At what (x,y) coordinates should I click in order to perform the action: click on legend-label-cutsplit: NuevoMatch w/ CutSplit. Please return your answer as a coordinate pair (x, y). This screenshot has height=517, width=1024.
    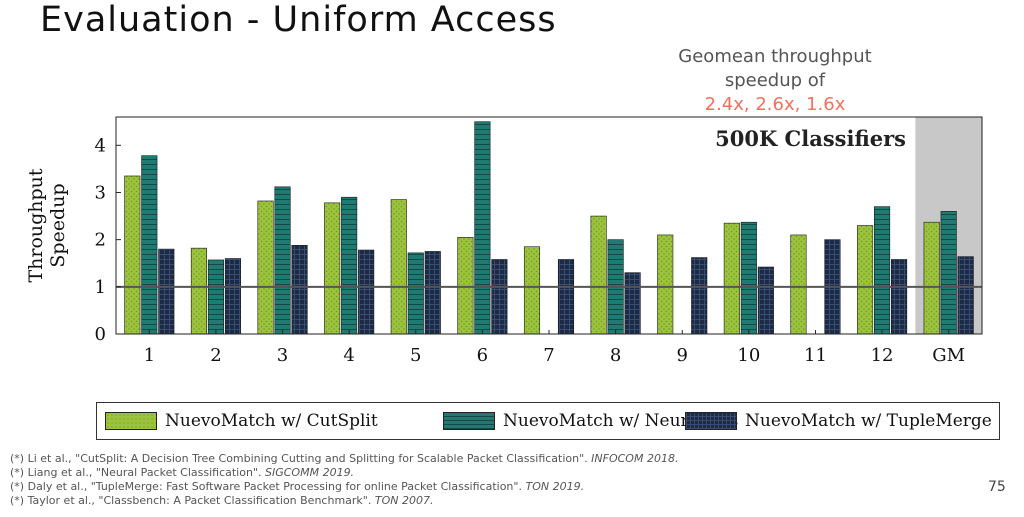
    Looking at the image, I should click on (271, 421).